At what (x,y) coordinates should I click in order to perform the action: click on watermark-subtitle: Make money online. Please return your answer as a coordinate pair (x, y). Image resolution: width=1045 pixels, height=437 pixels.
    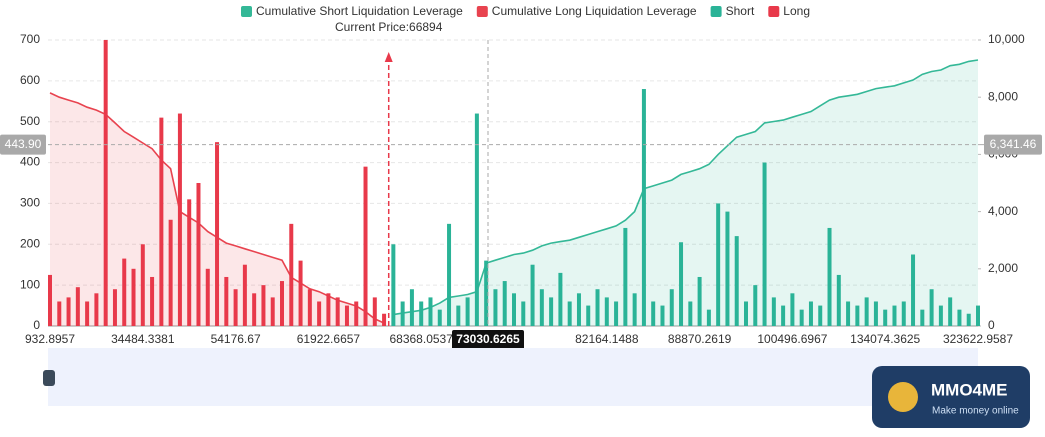
    Looking at the image, I should click on (975, 411).